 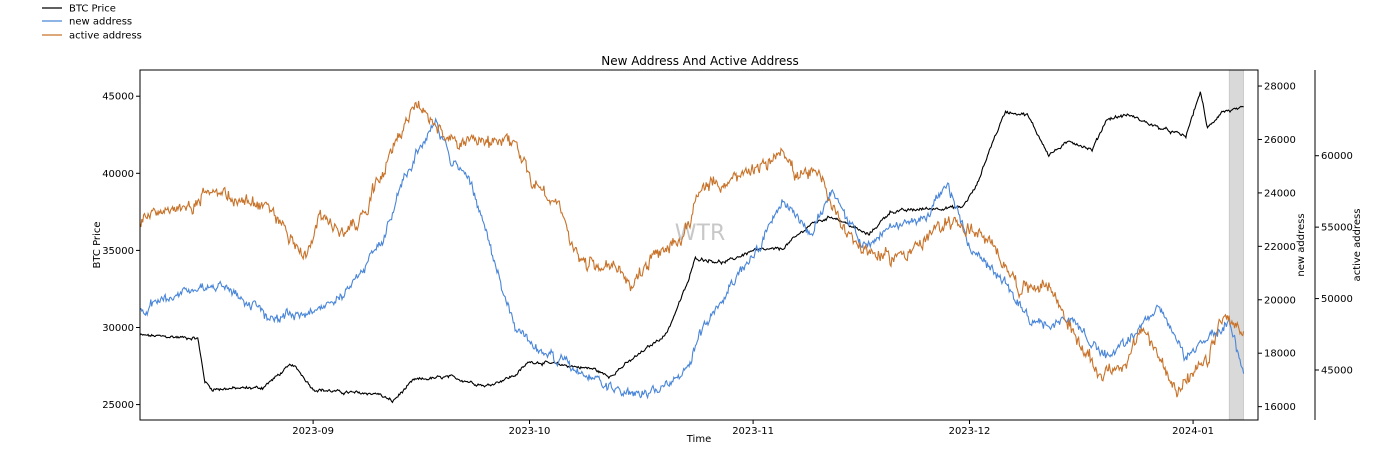 What do you see at coordinates (1334, 264) in the screenshot?
I see `active-address-axis-ticks: 45000 50000 55000 60000` at bounding box center [1334, 264].